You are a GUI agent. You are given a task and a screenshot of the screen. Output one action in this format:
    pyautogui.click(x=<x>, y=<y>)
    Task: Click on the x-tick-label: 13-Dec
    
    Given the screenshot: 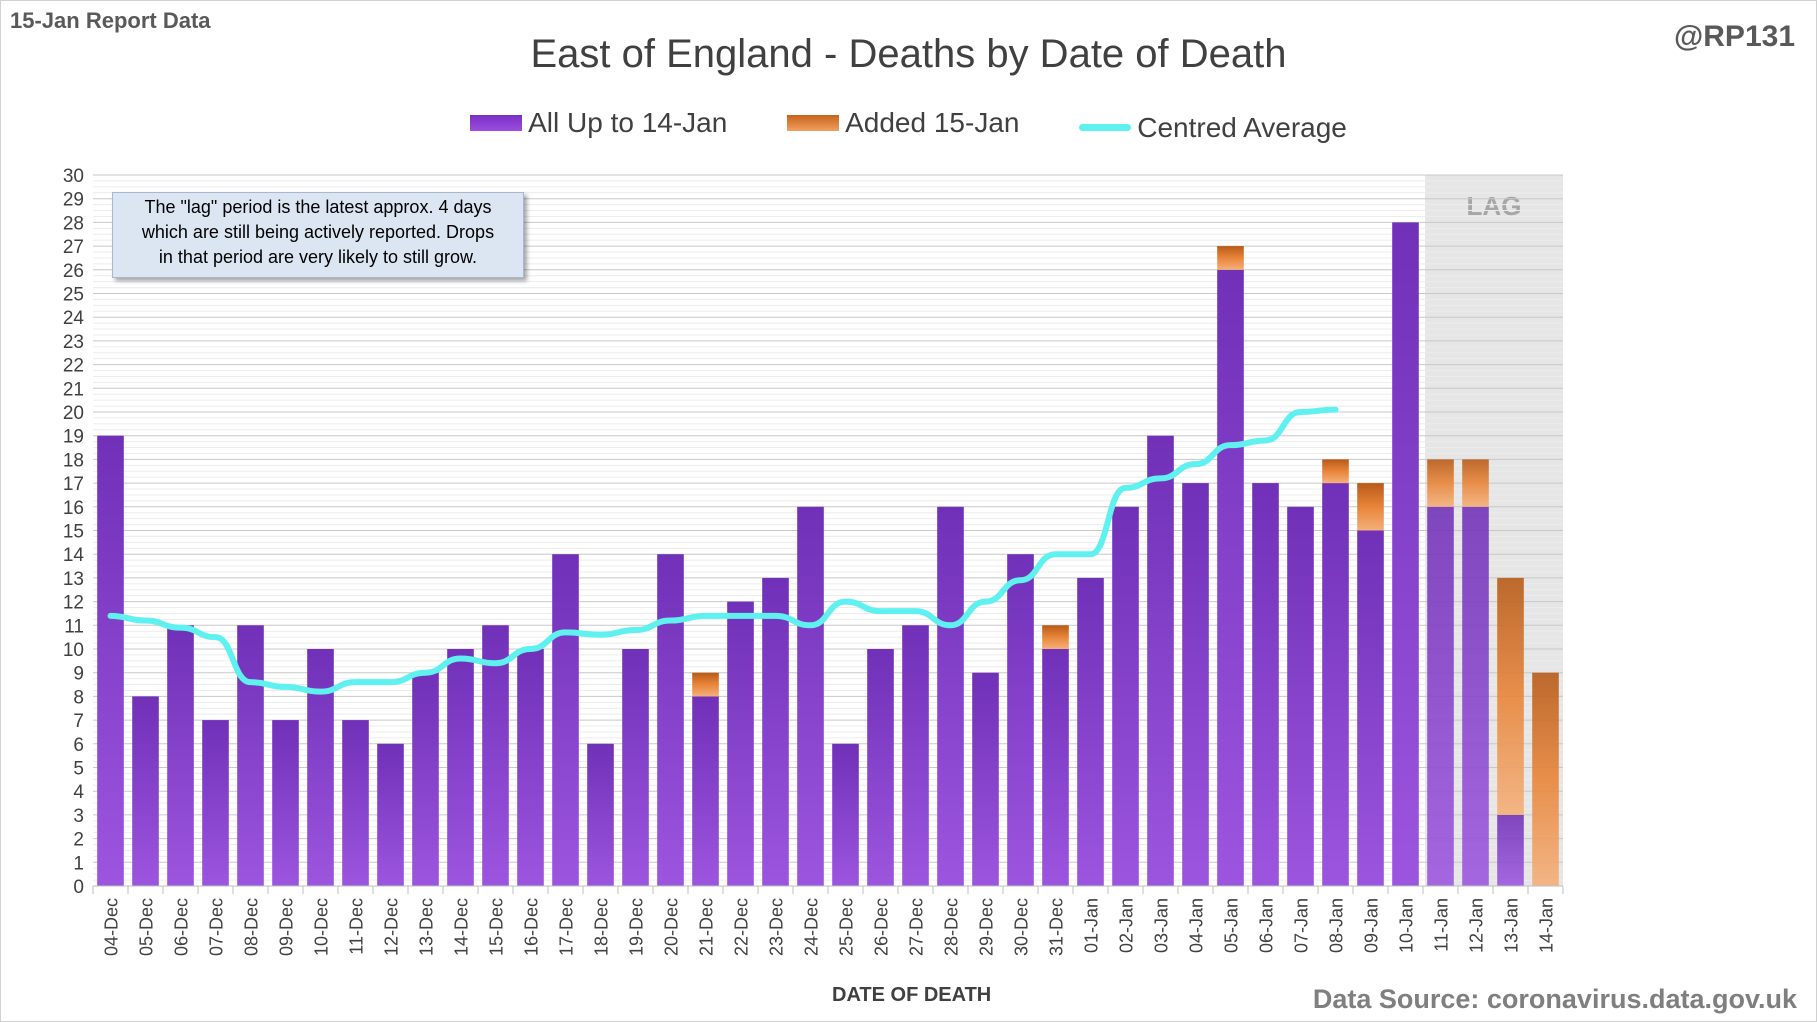 What is the action you would take?
    pyautogui.click(x=427, y=927)
    